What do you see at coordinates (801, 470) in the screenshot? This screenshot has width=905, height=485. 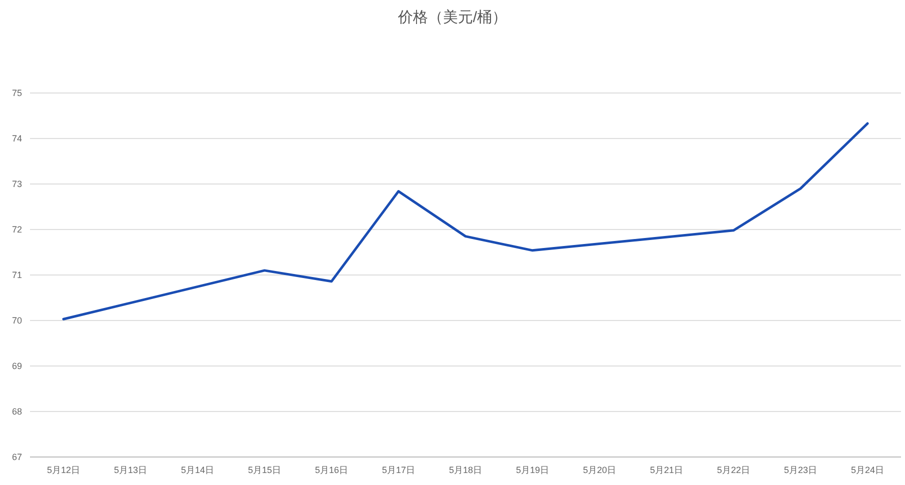 I see `x-tick-label: 5月23日` at bounding box center [801, 470].